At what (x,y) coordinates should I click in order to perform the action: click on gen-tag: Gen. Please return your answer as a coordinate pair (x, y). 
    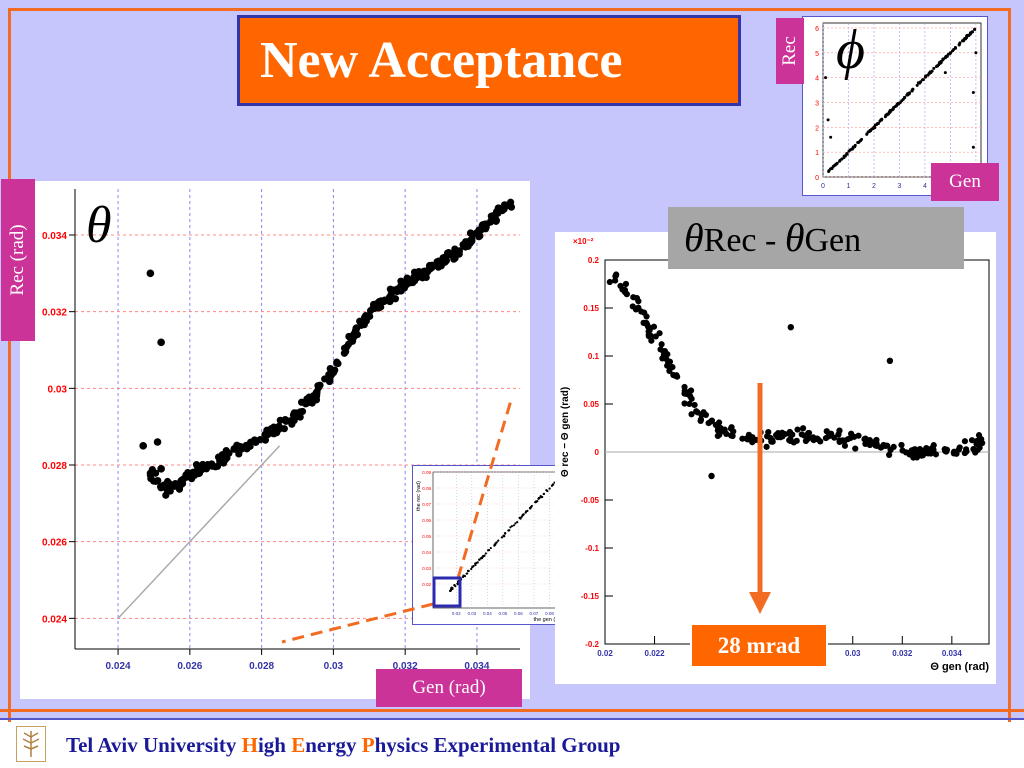
    Looking at the image, I should click on (965, 182).